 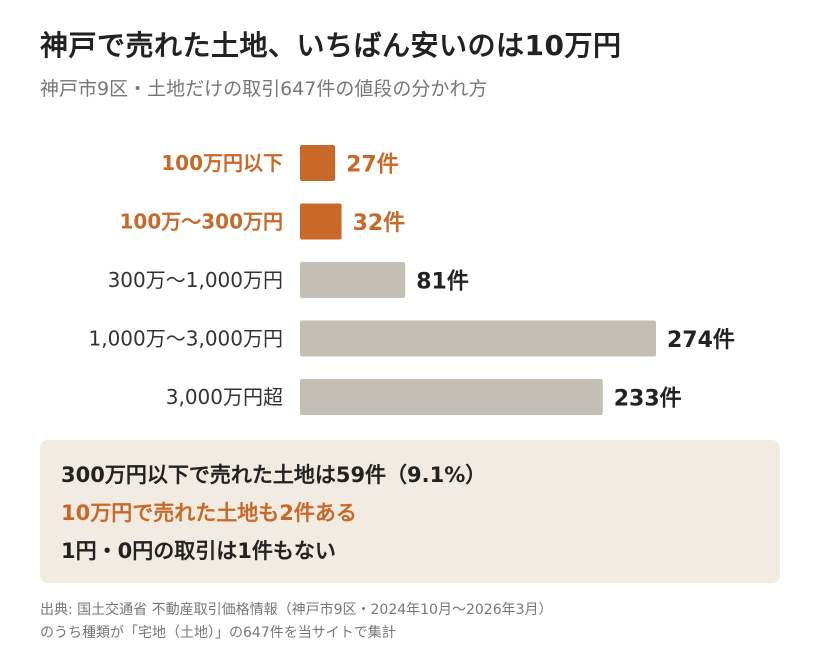 What do you see at coordinates (379, 223) in the screenshot?
I see `value-label: 32件` at bounding box center [379, 223].